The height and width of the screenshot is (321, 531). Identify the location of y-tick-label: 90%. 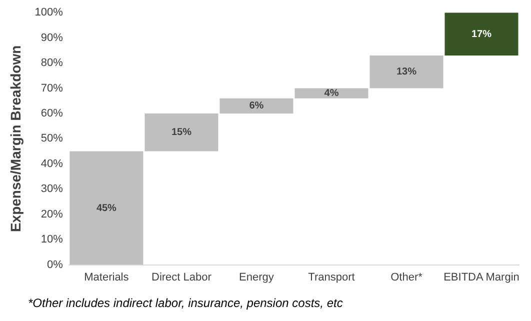
(52, 38).